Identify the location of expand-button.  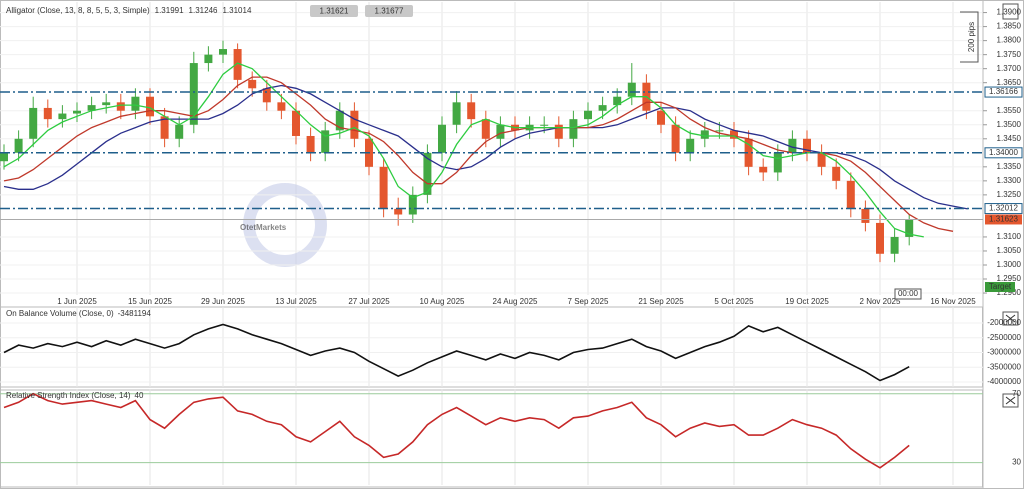
(1010, 11).